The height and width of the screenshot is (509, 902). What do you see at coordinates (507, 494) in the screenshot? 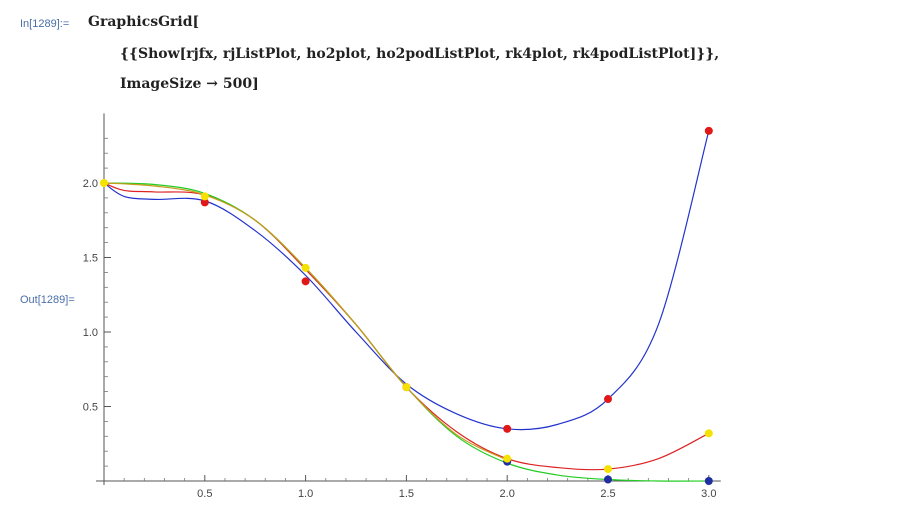
I see `x-tick-label: 2.0` at bounding box center [507, 494].